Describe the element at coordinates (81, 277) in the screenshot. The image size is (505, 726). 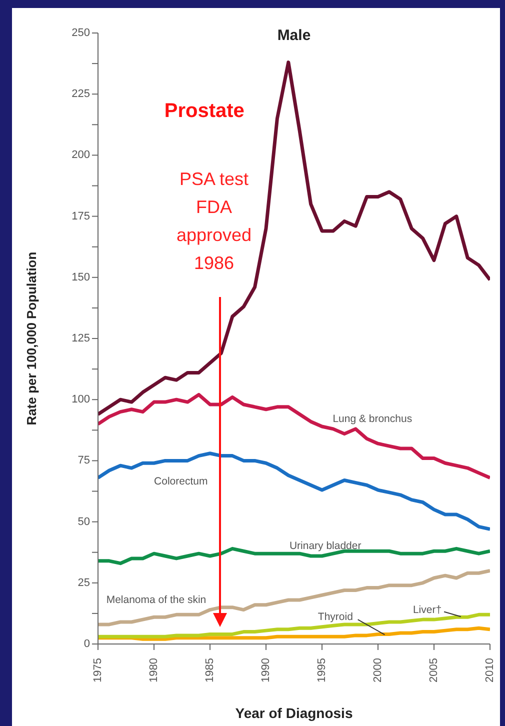
I see `y-tick-label: 150` at that location.